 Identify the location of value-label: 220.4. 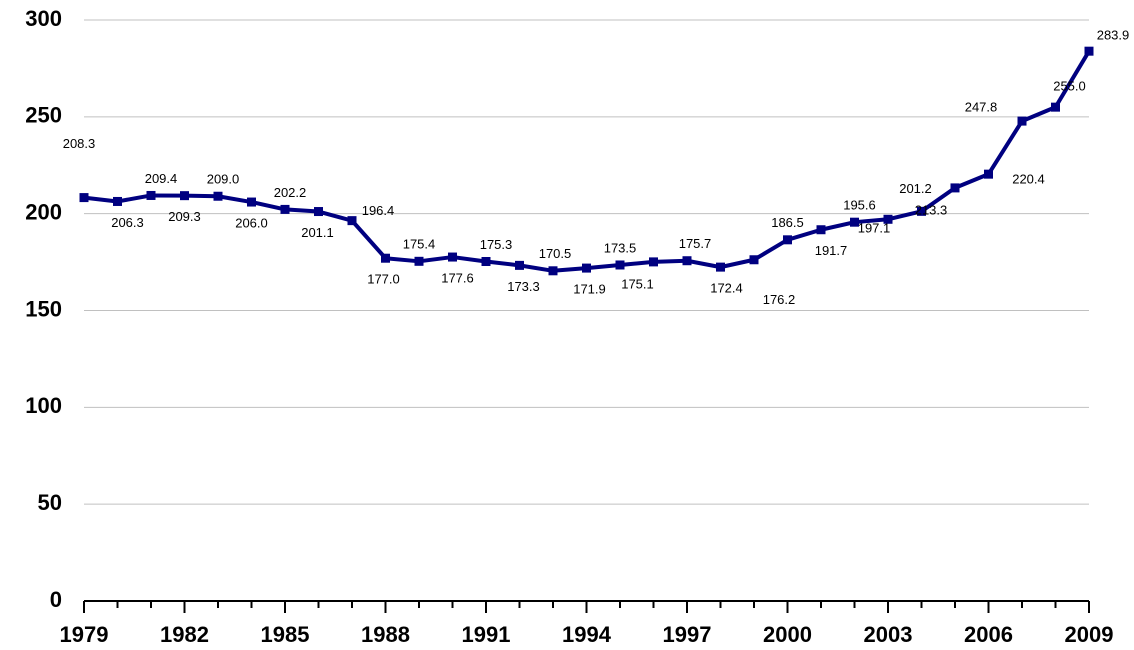
(1028, 179).